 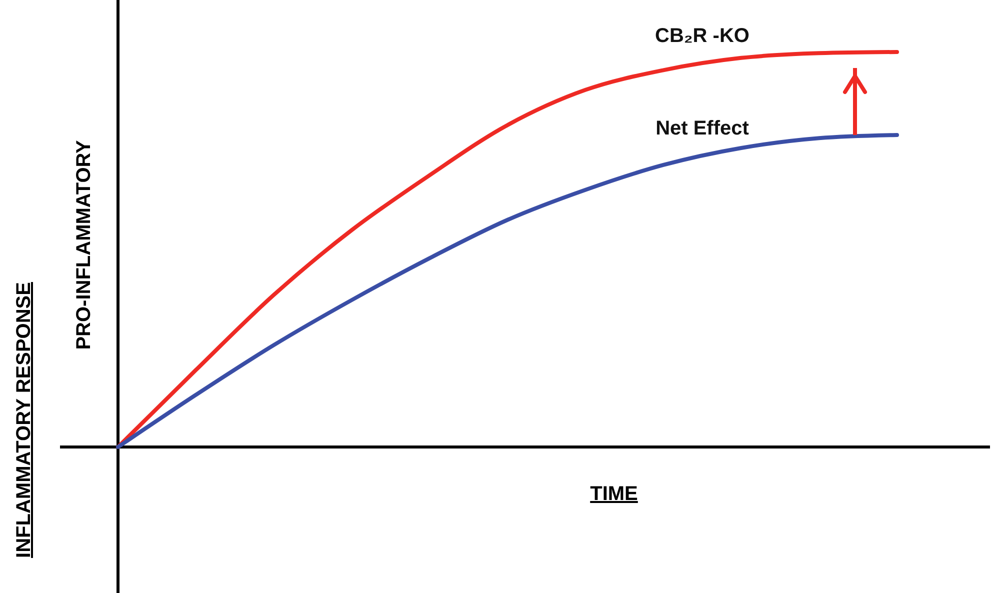 I want to click on series-label: Net Effect, so click(x=703, y=128).